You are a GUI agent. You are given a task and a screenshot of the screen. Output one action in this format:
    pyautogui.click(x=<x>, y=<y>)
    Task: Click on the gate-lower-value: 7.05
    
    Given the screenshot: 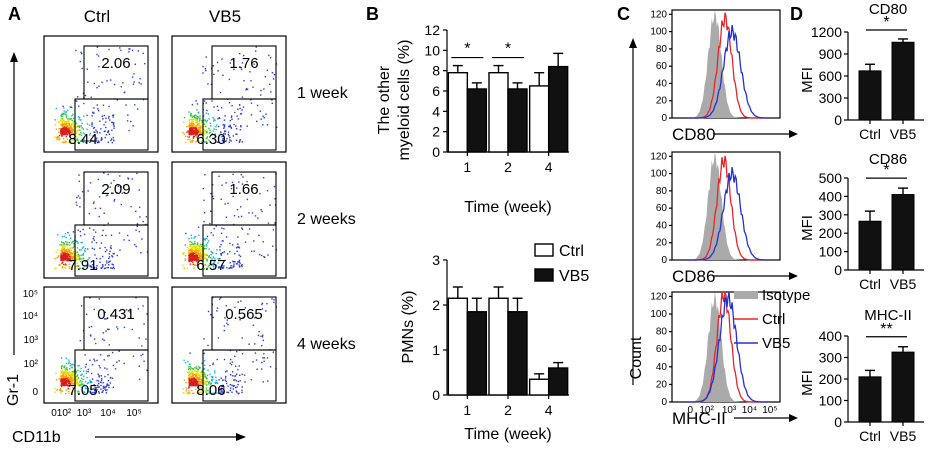 What is the action you would take?
    pyautogui.click(x=82, y=390)
    